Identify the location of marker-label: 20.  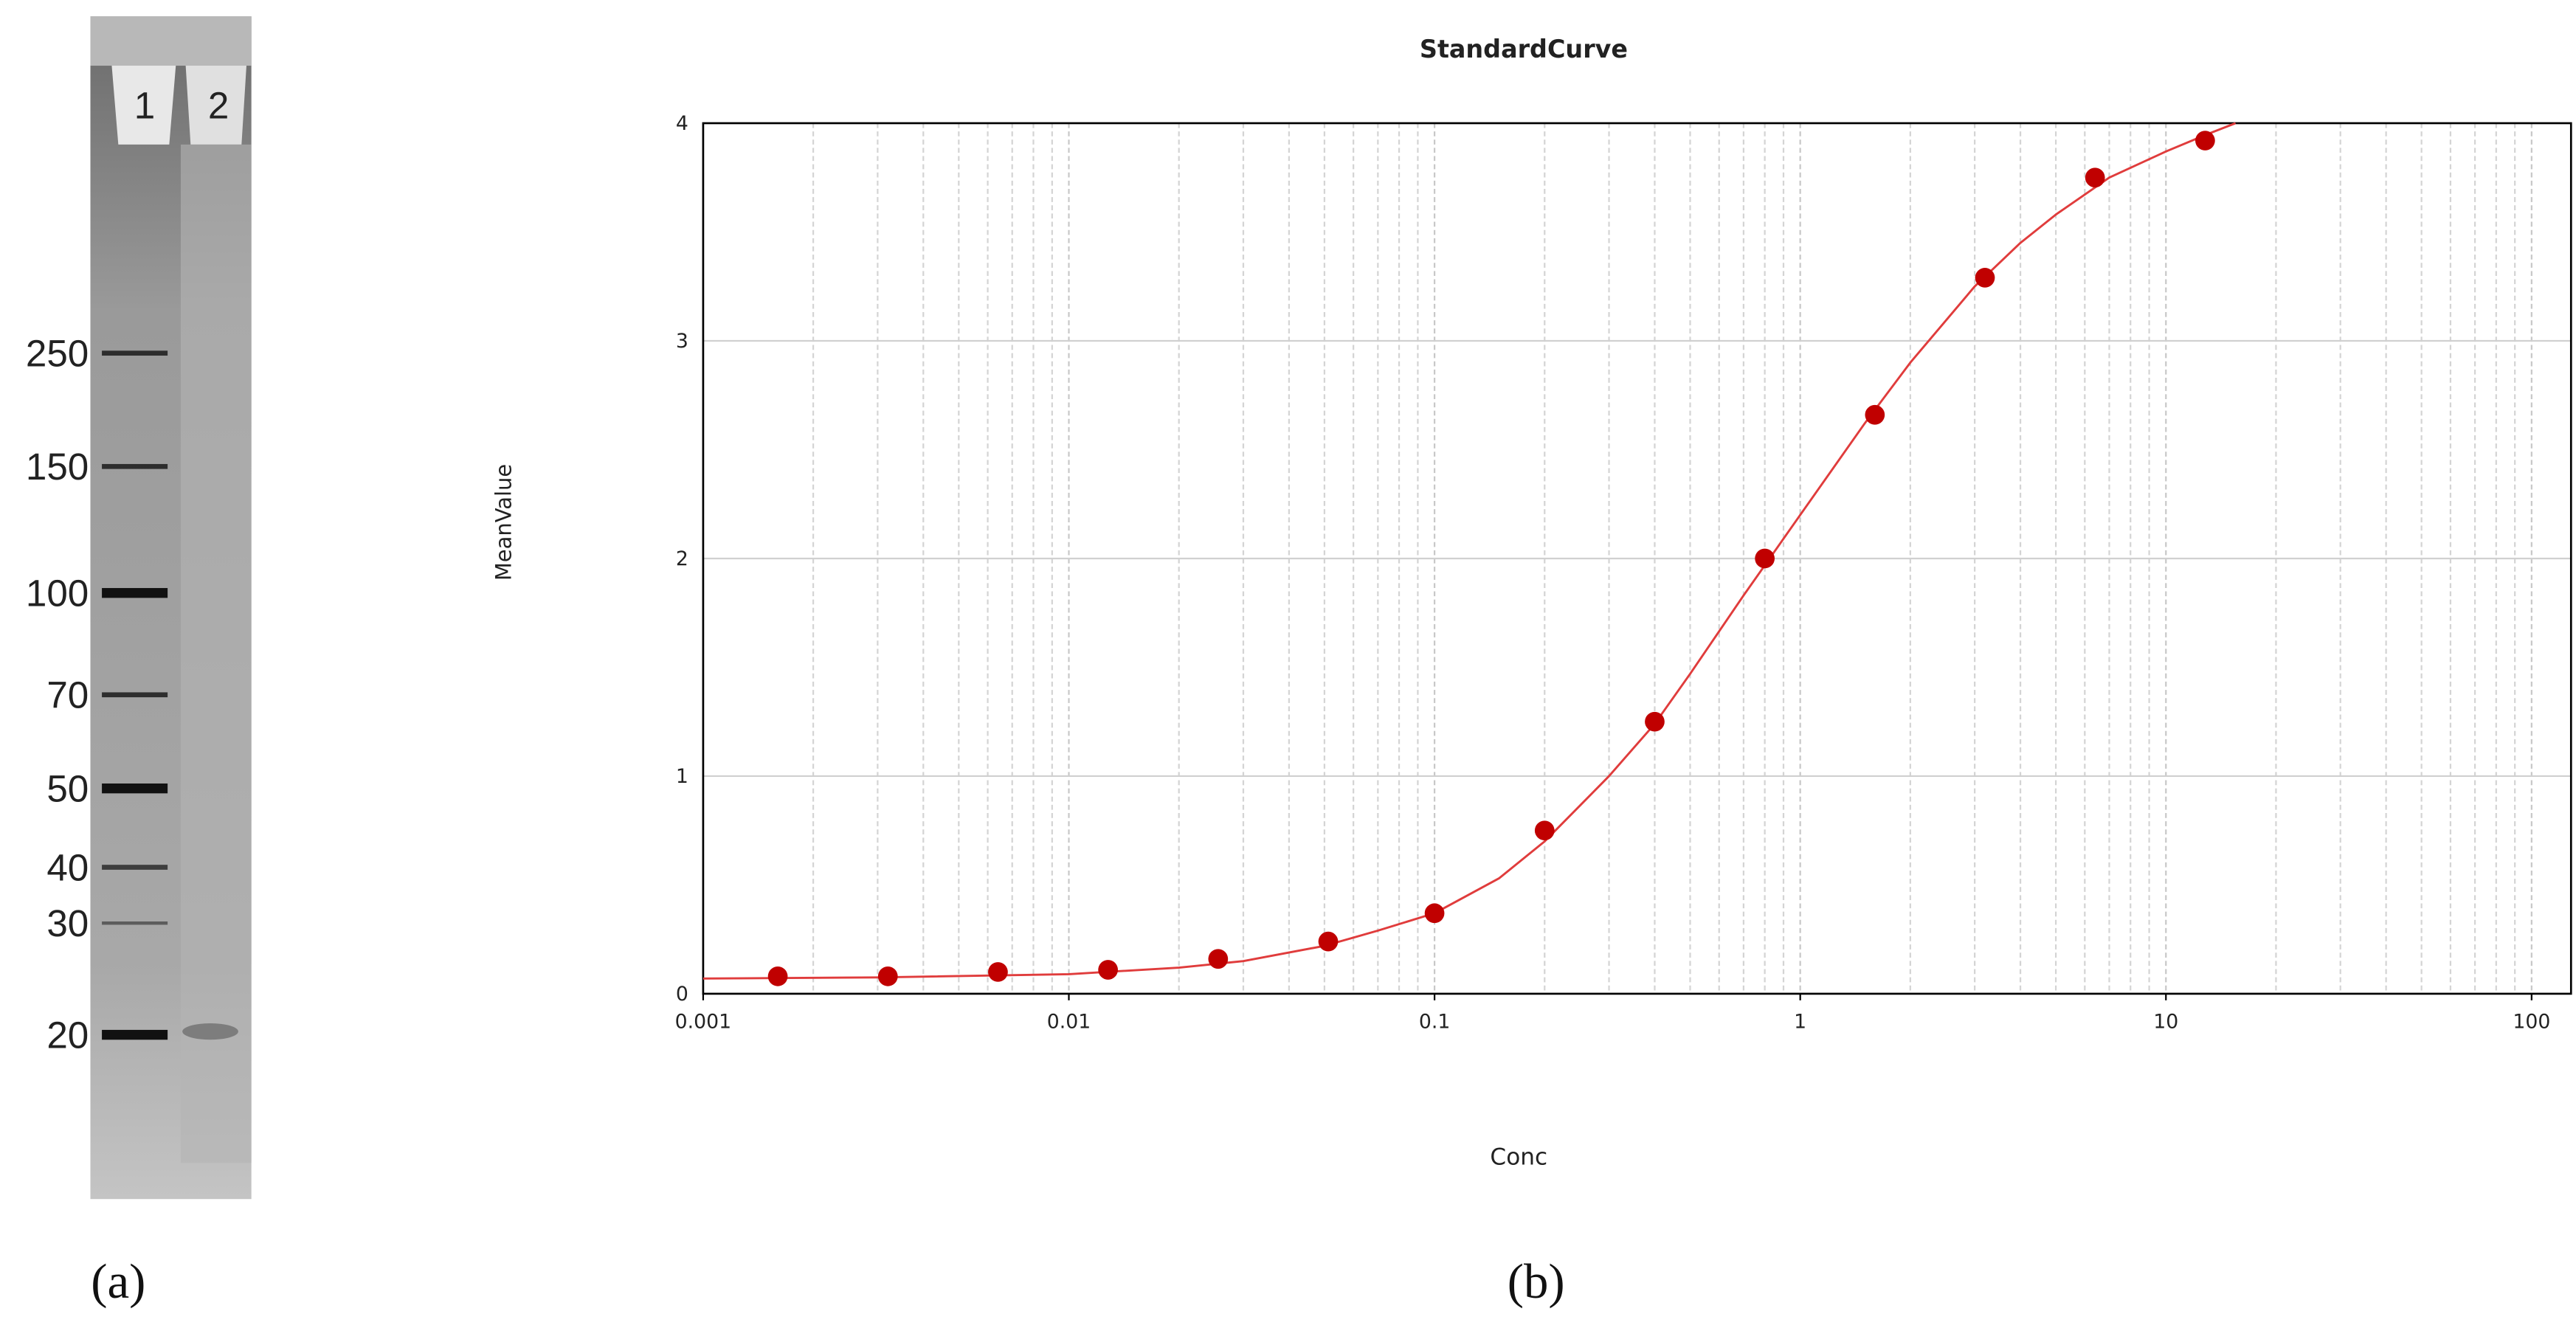
(67, 1035).